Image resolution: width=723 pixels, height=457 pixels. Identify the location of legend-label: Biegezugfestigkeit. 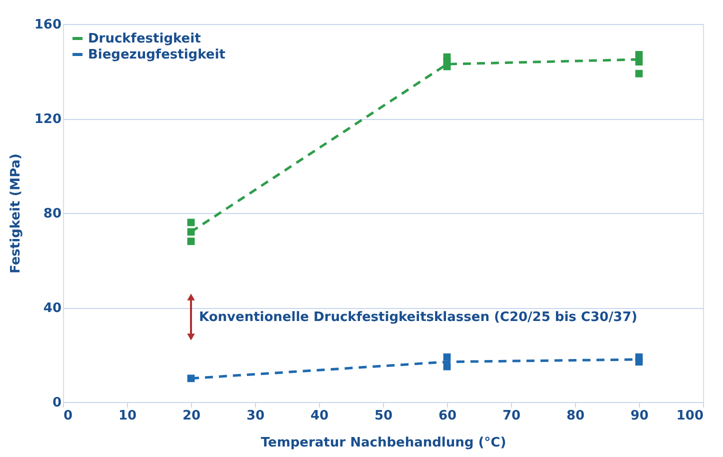
(157, 55).